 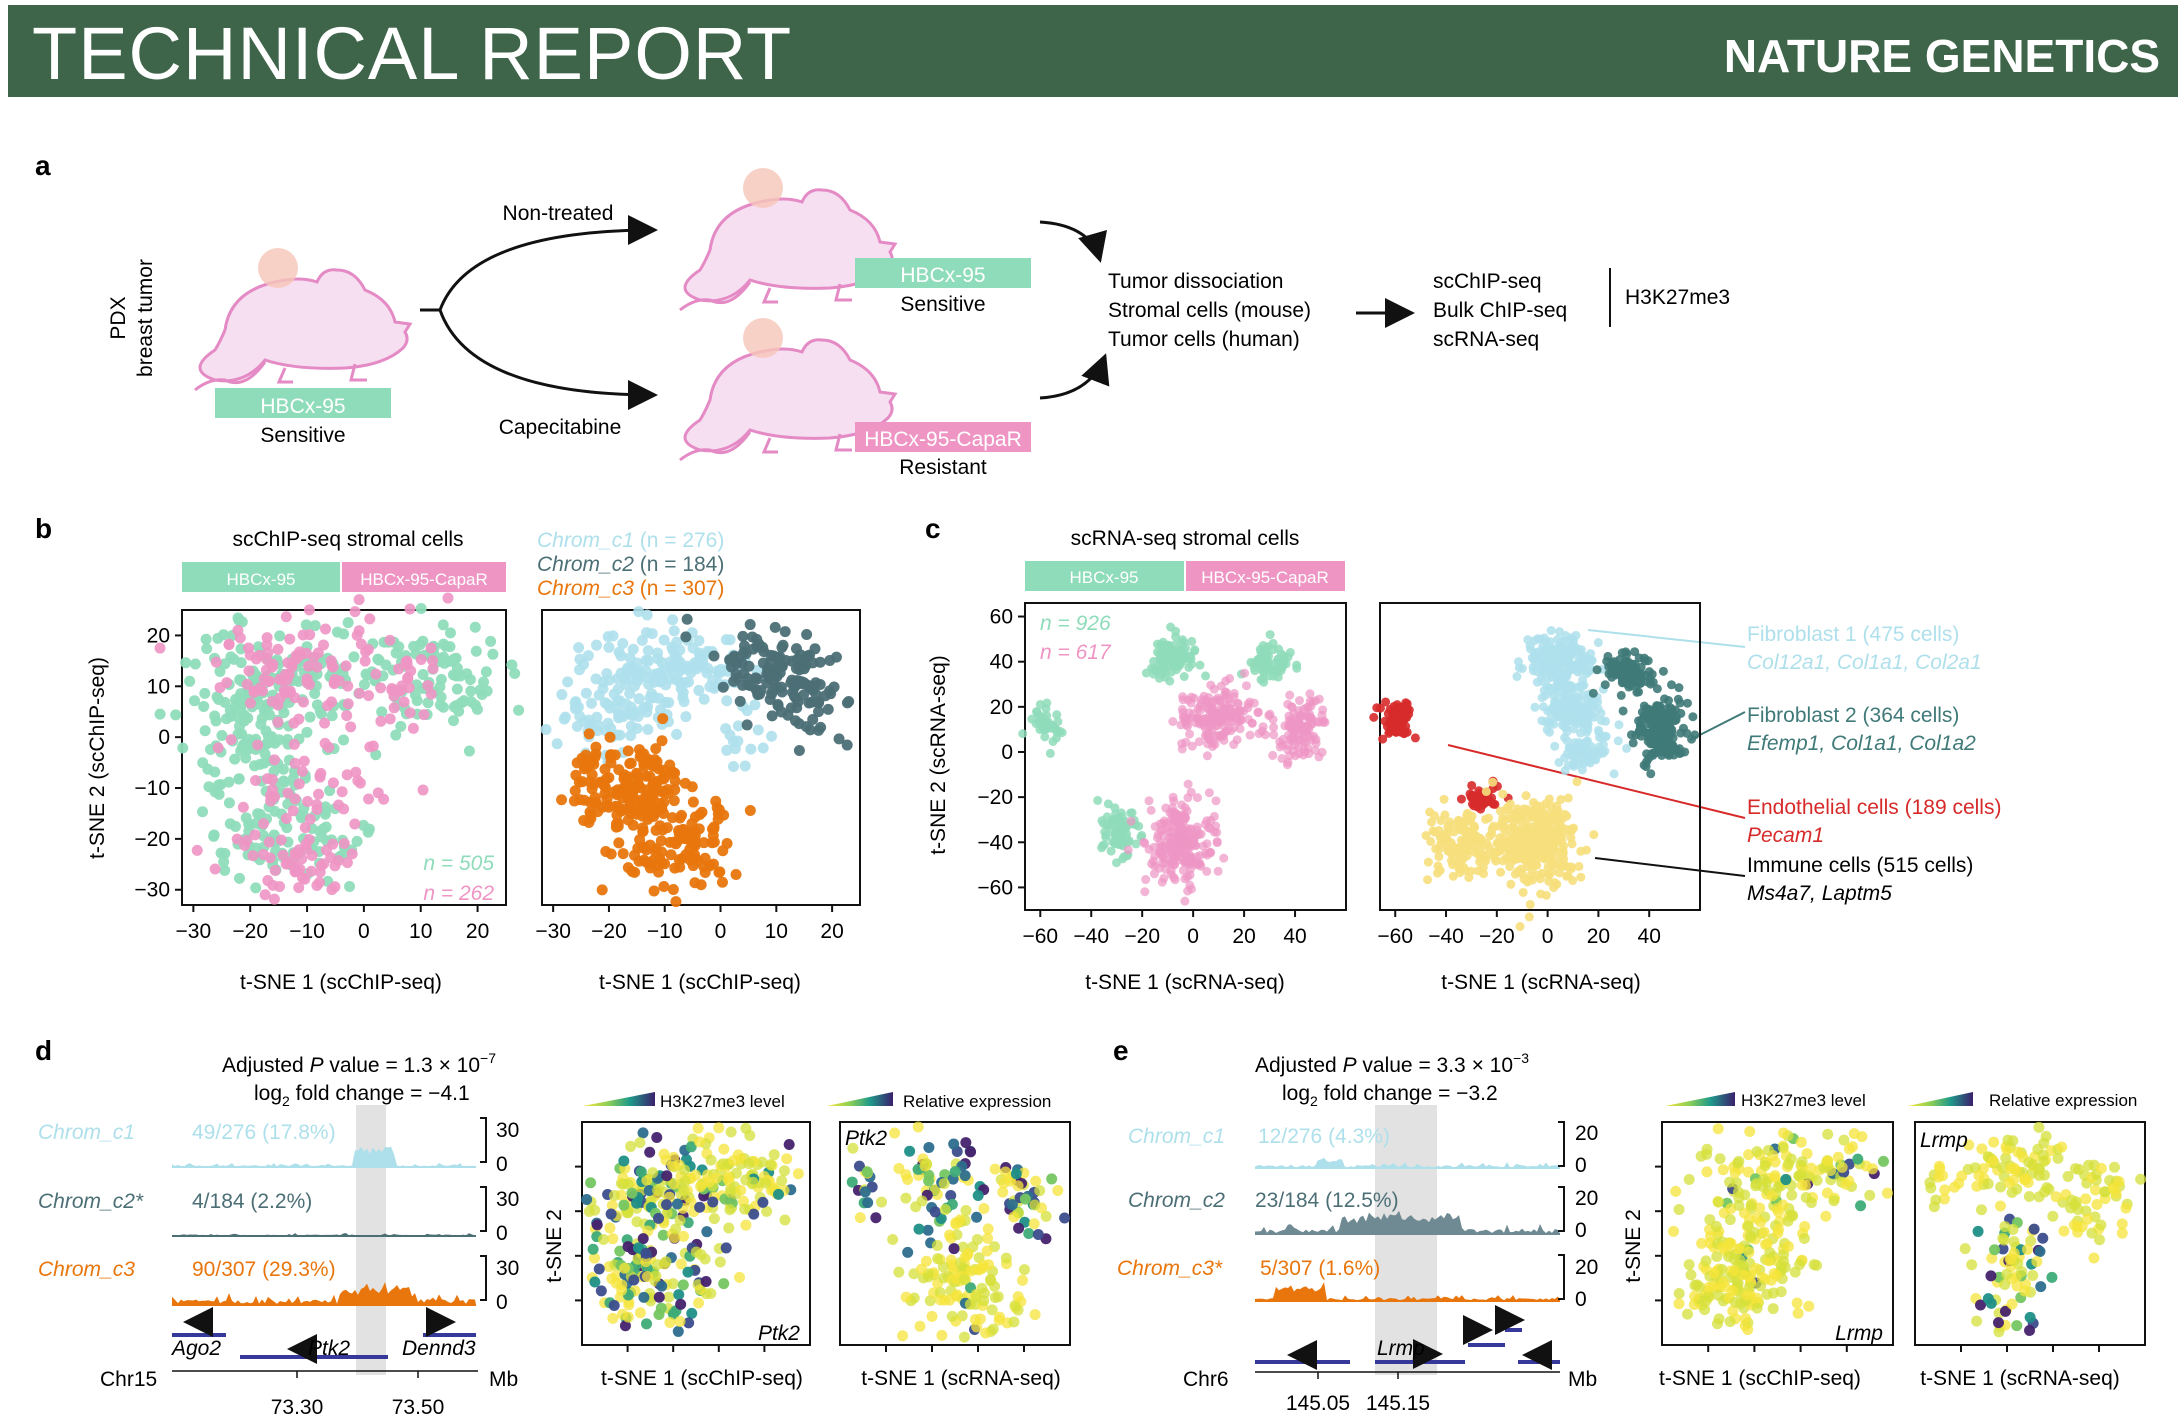 What do you see at coordinates (307, 931) in the screenshot?
I see `x-tick-label: −10` at bounding box center [307, 931].